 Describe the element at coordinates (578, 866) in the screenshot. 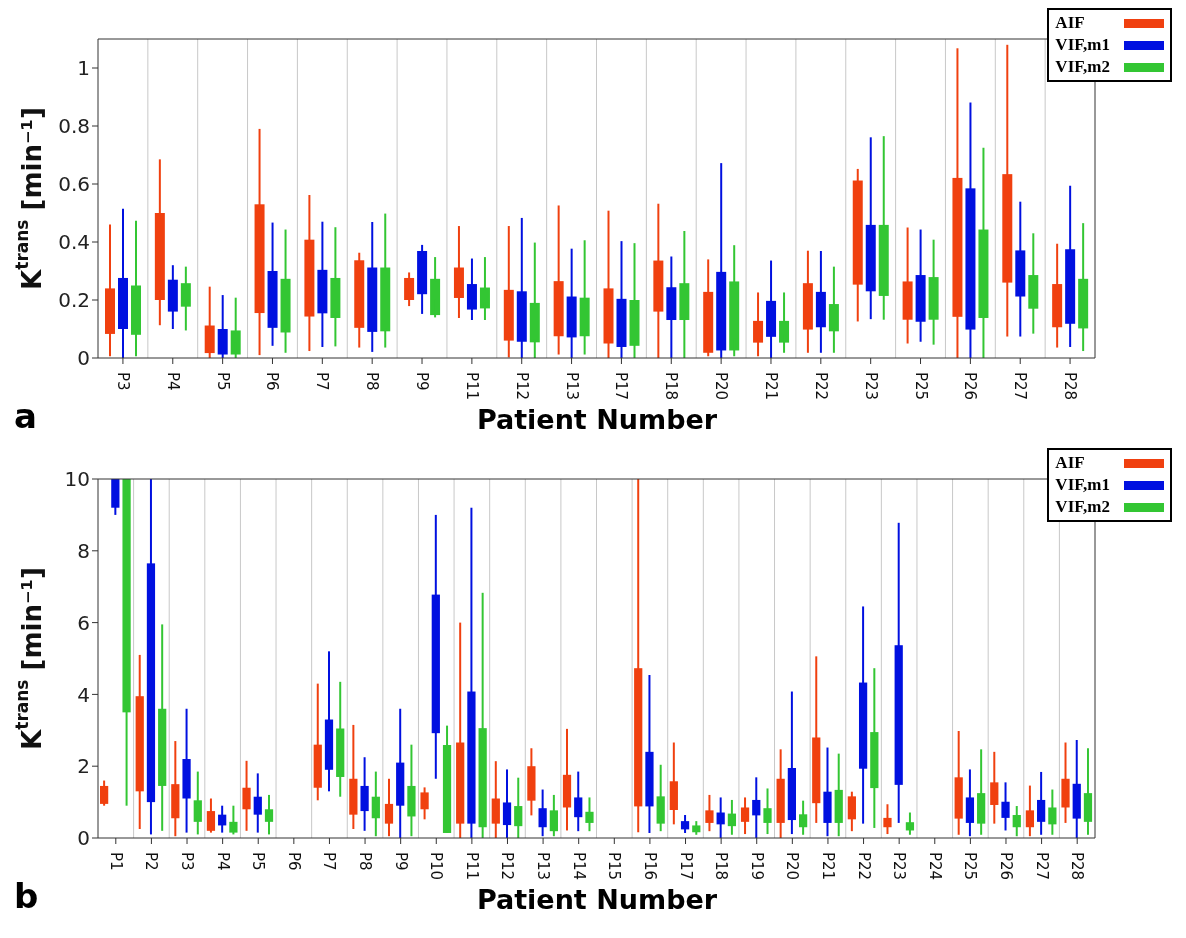

I see `x-tick-label: P14` at that location.